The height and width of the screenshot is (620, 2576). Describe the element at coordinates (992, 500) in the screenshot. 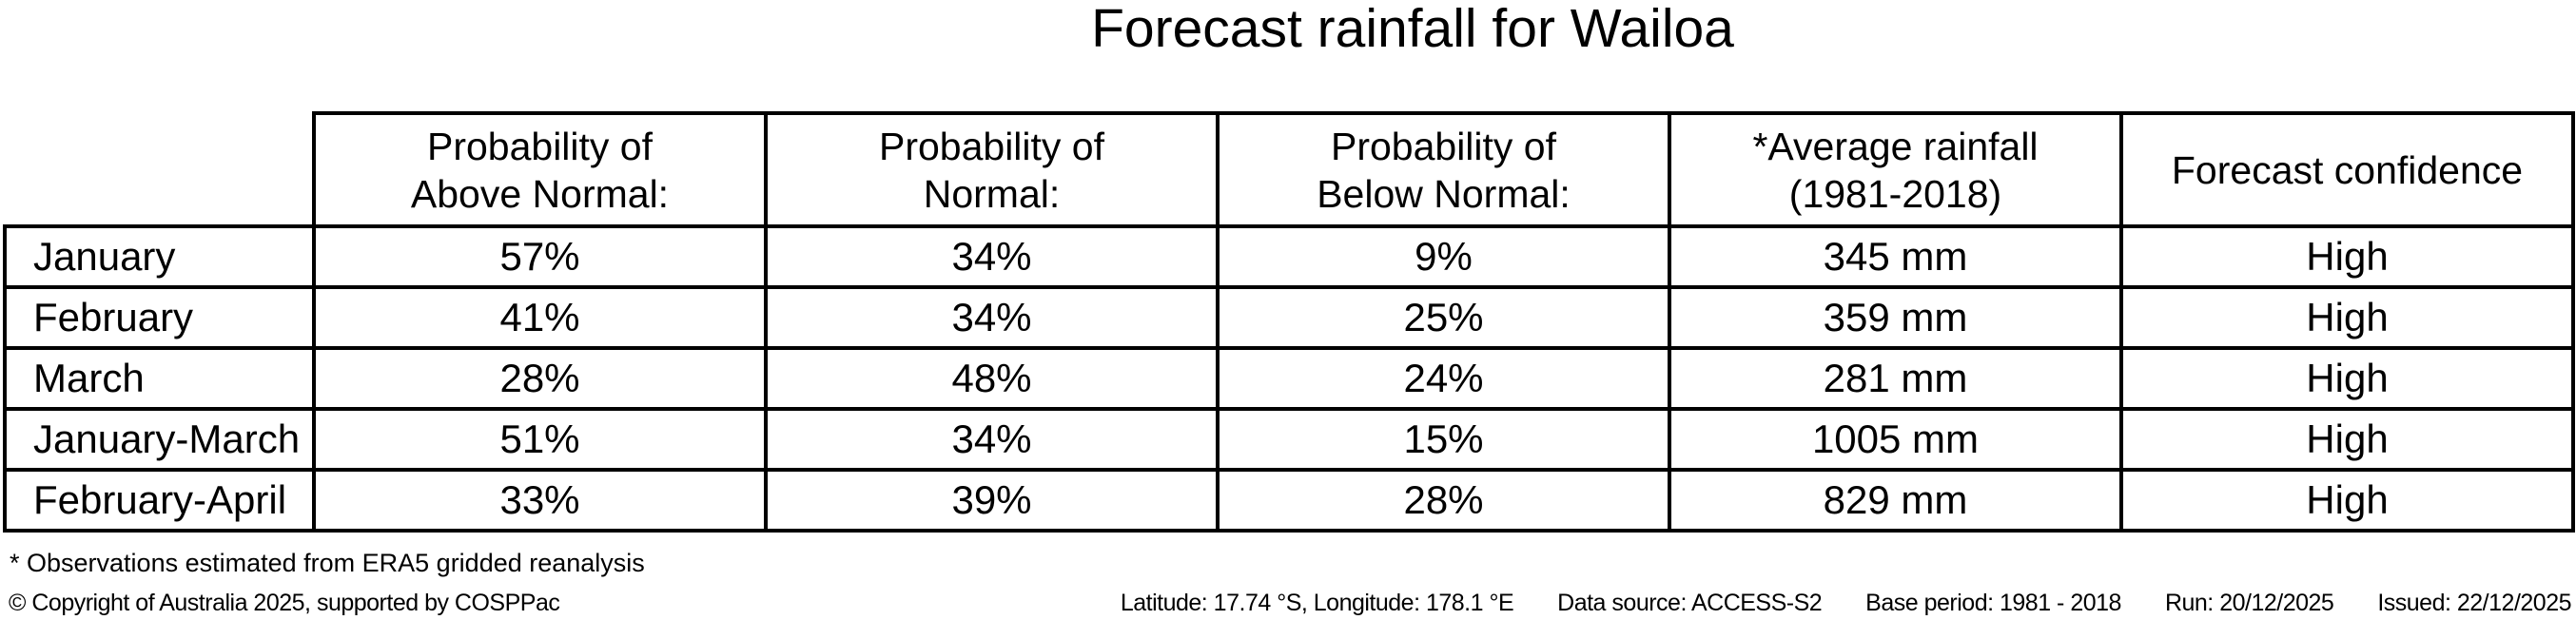

I see `table-cell: 39%` at that location.